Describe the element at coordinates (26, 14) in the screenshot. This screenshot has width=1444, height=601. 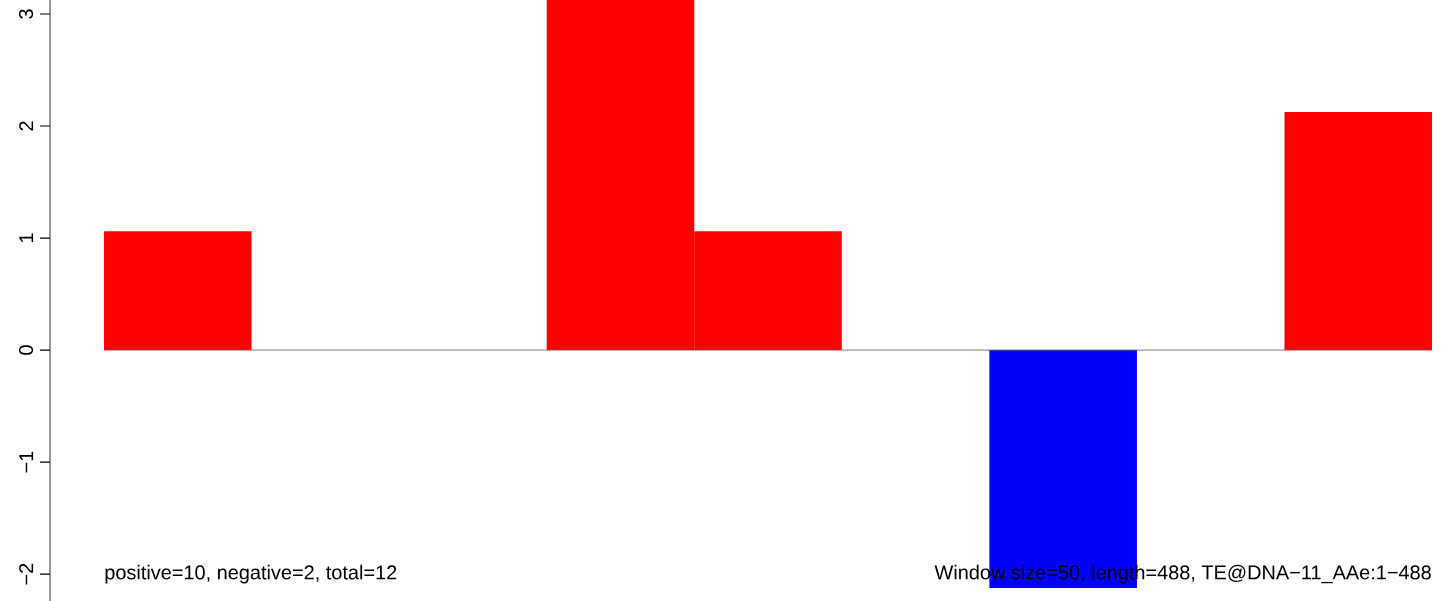
I see `y-tick-label: 3` at that location.